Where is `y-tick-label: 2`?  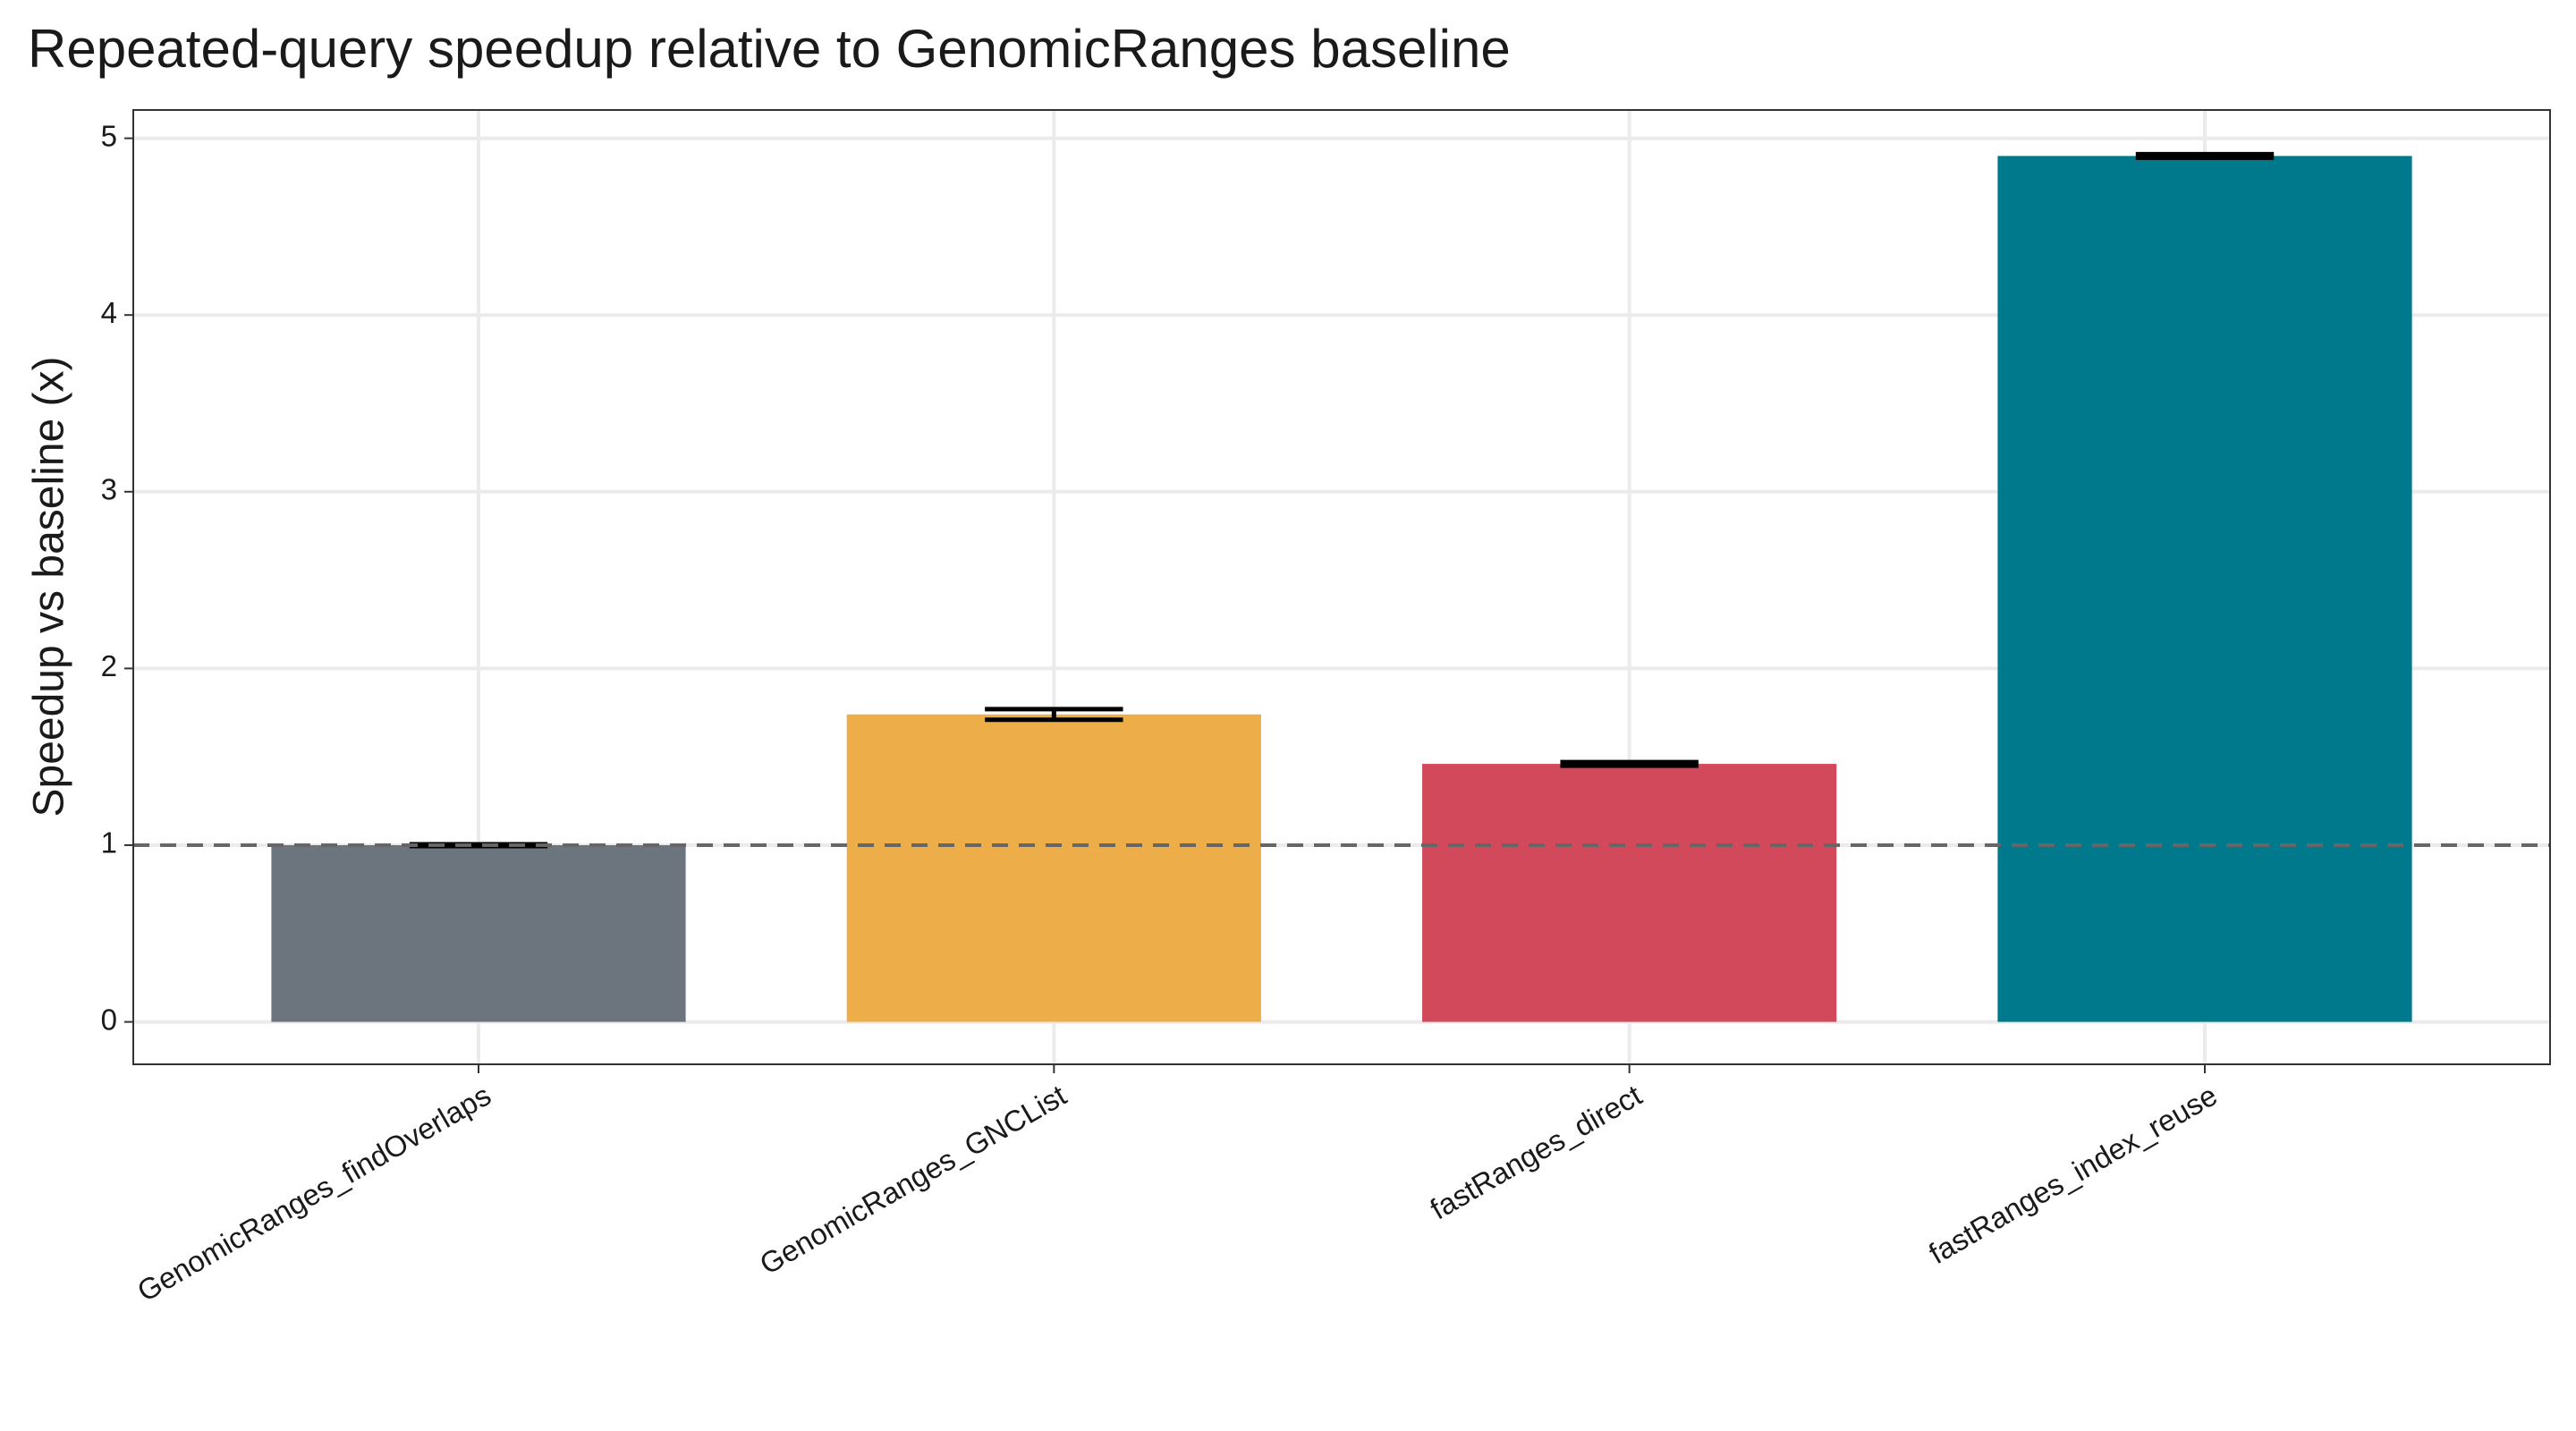 y-tick-label: 2 is located at coordinates (109, 665).